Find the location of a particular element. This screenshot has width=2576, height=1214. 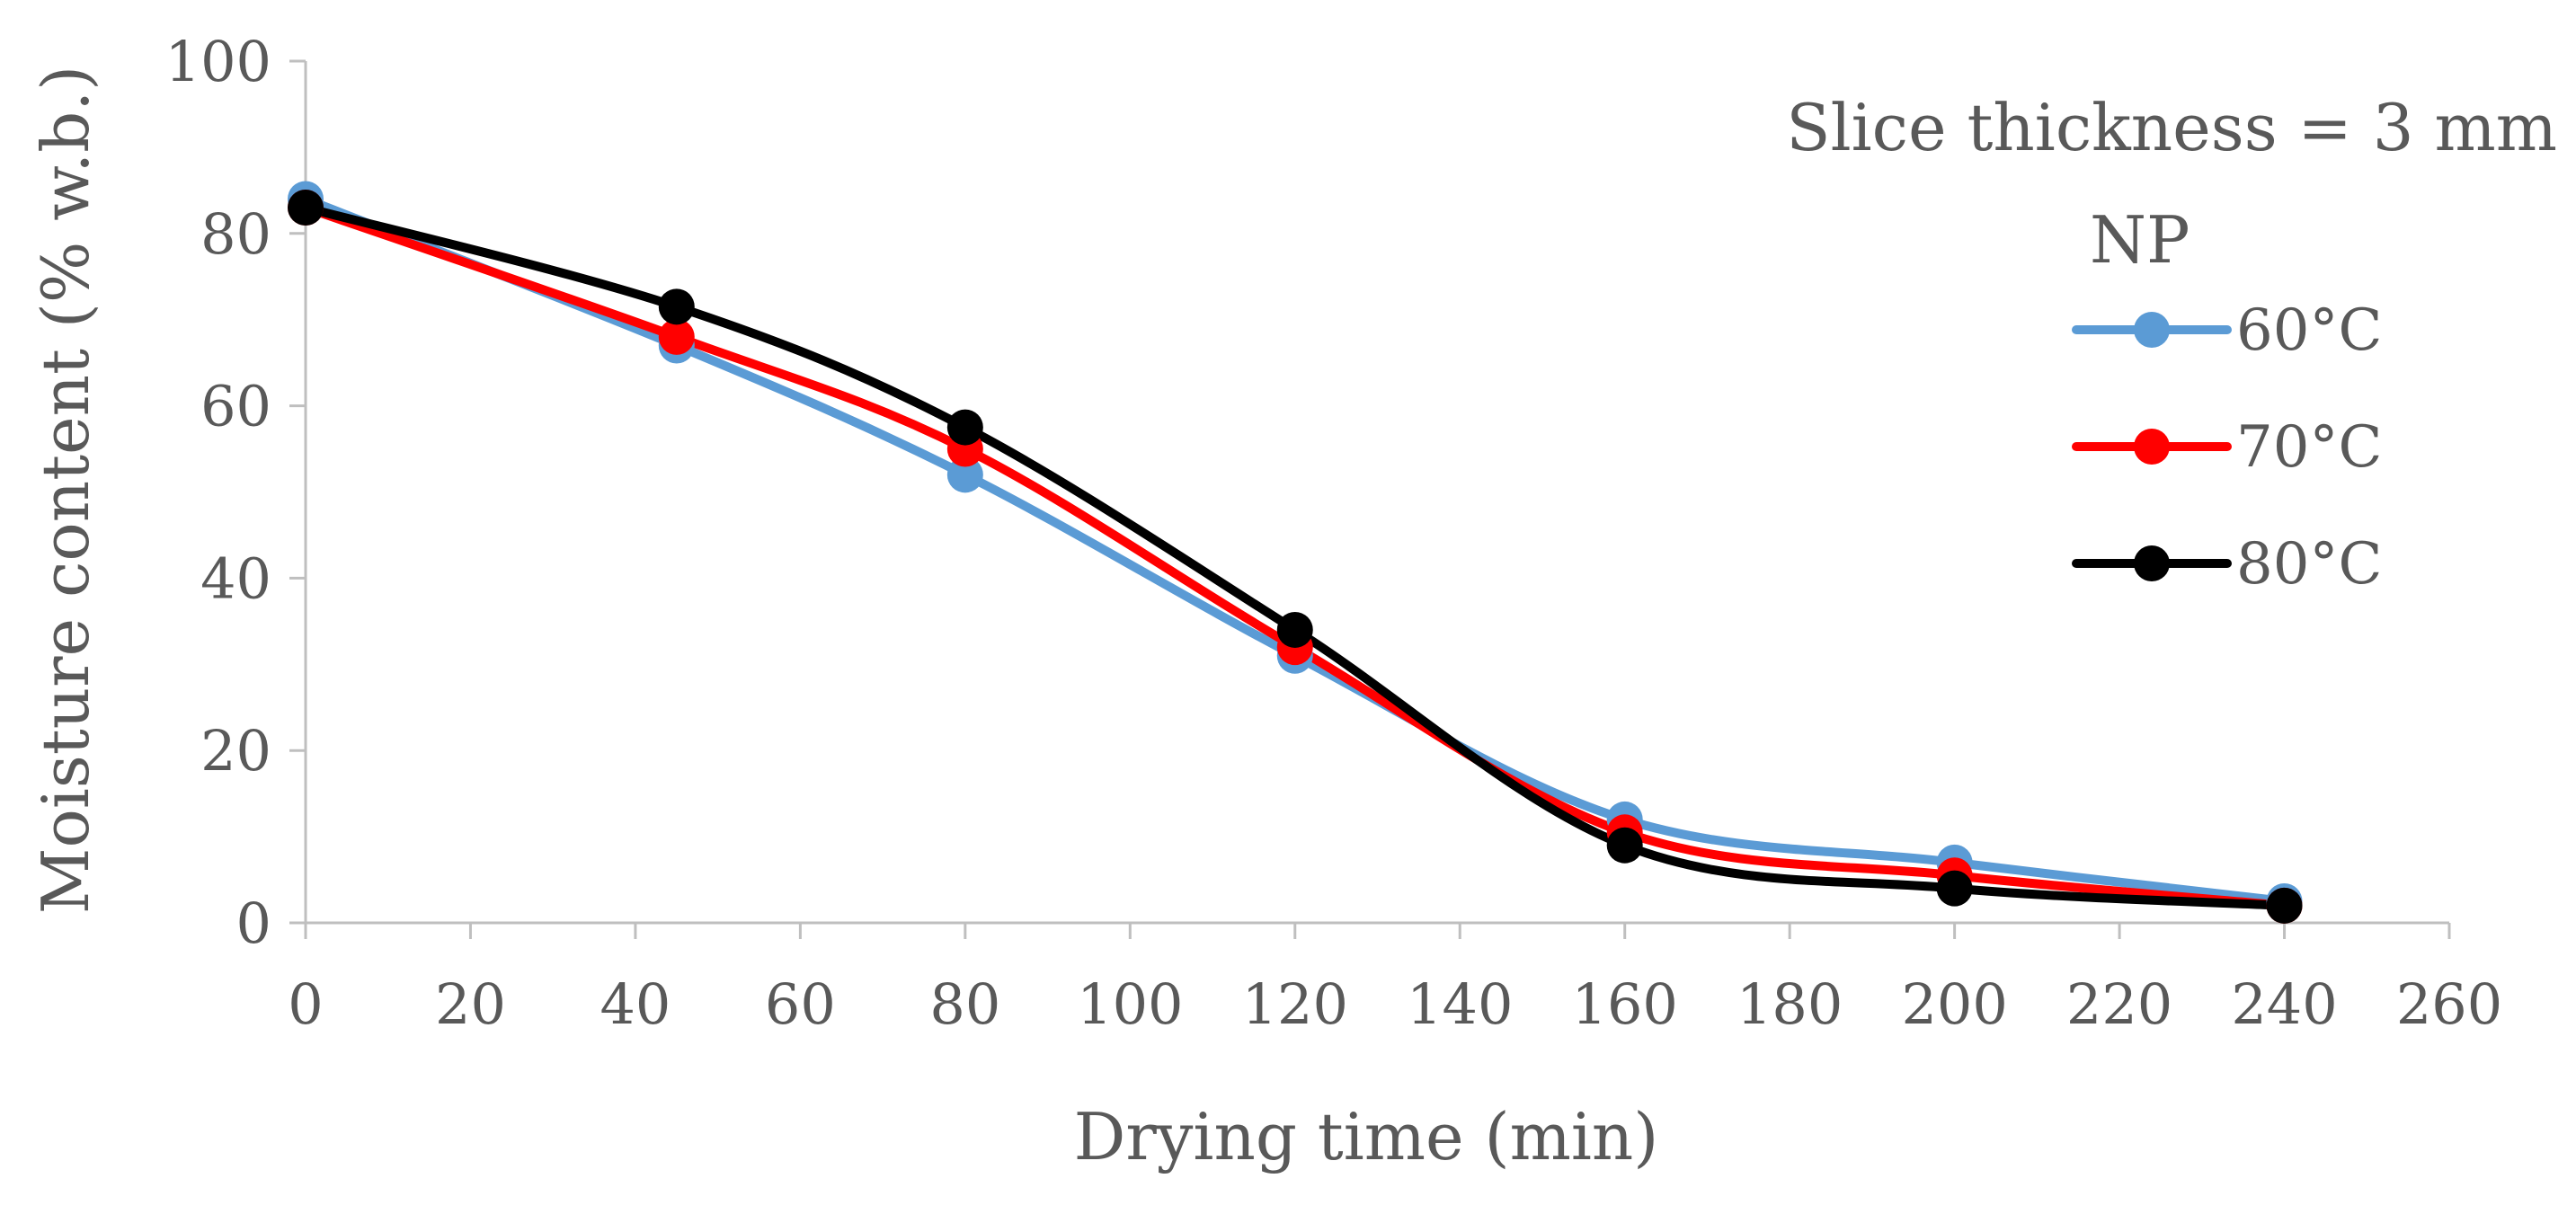

y-tick-label: 60 is located at coordinates (236, 406).